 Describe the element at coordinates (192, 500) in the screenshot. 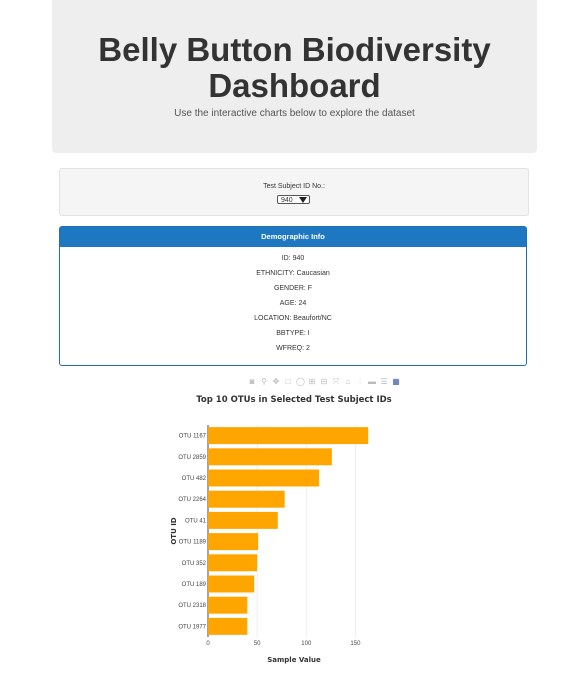

I see `y-tick-label: OTU 2264` at that location.